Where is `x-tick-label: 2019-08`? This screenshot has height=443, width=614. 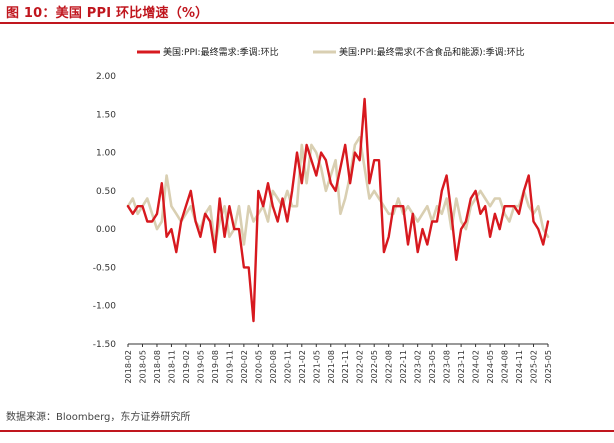
x-tick-label: 2019-08 is located at coordinates (215, 366).